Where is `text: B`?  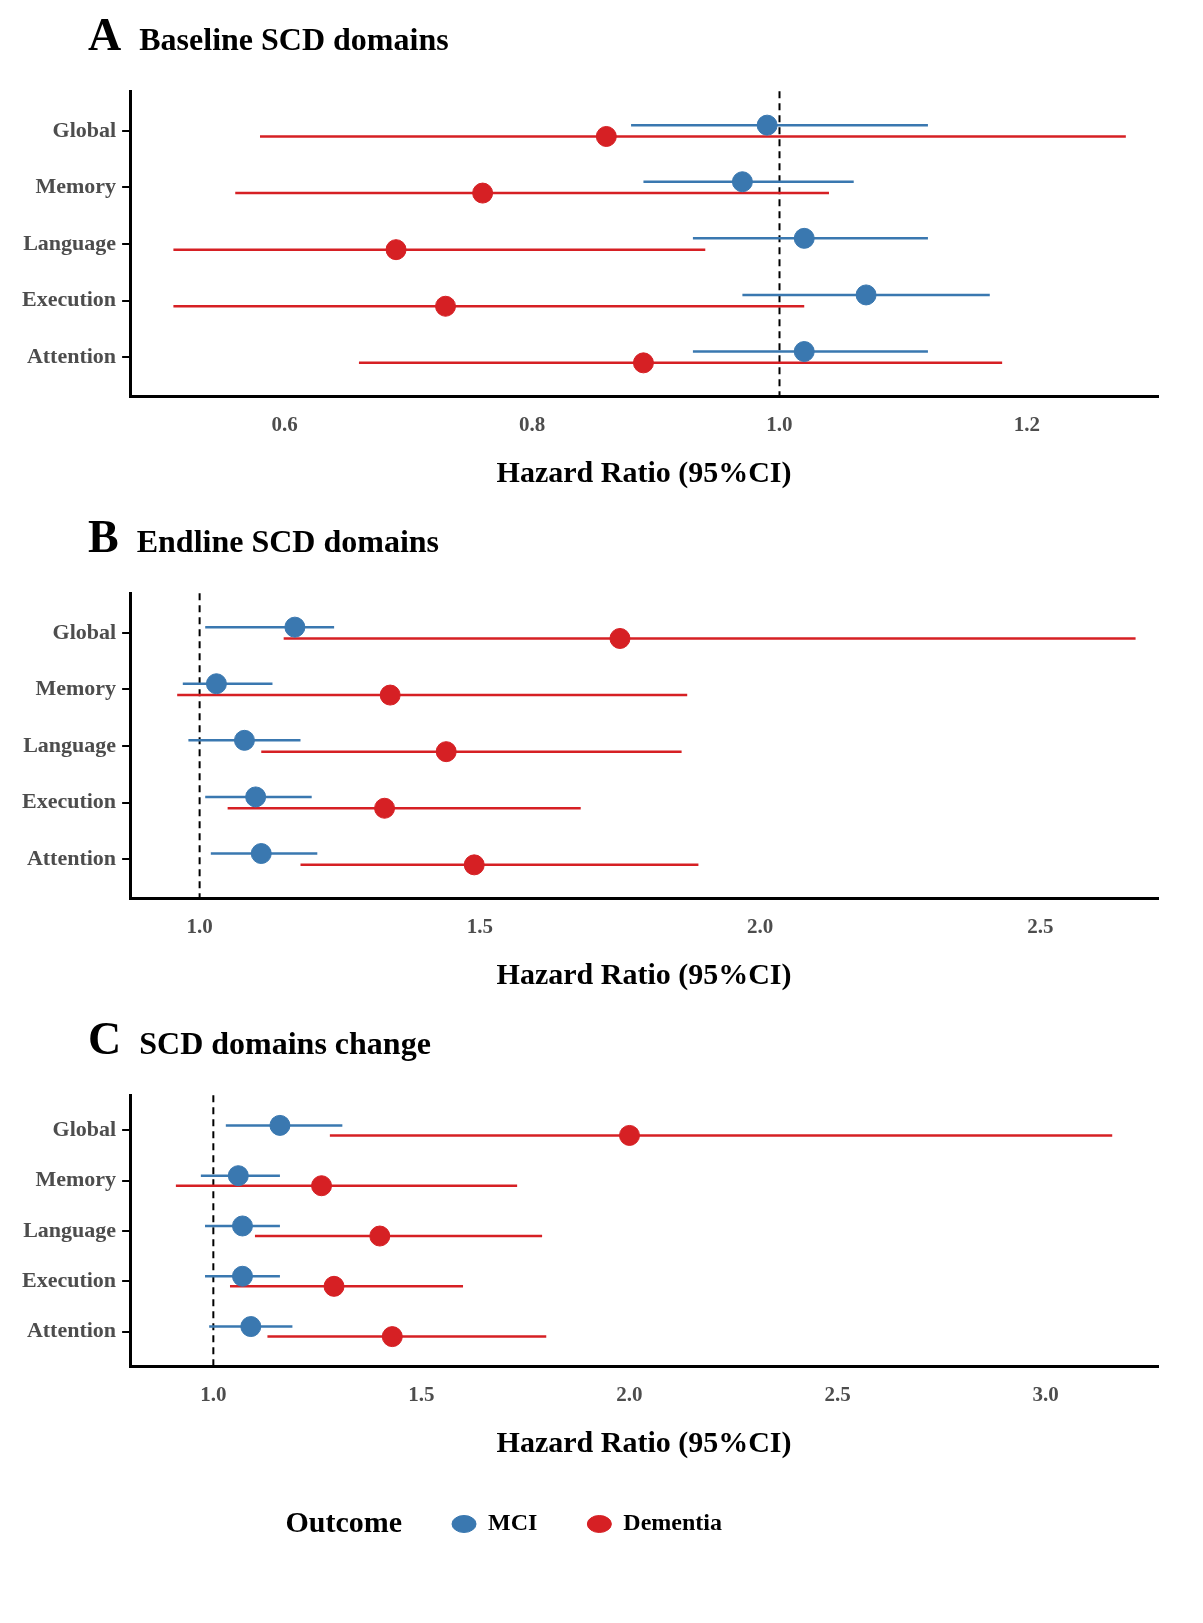
text: B is located at coordinates (103, 536).